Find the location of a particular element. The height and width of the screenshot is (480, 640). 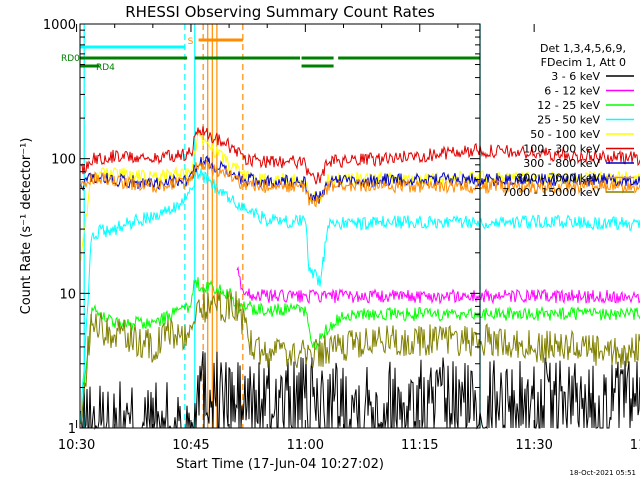

x-tick-label: 11:15 is located at coordinates (419, 445).